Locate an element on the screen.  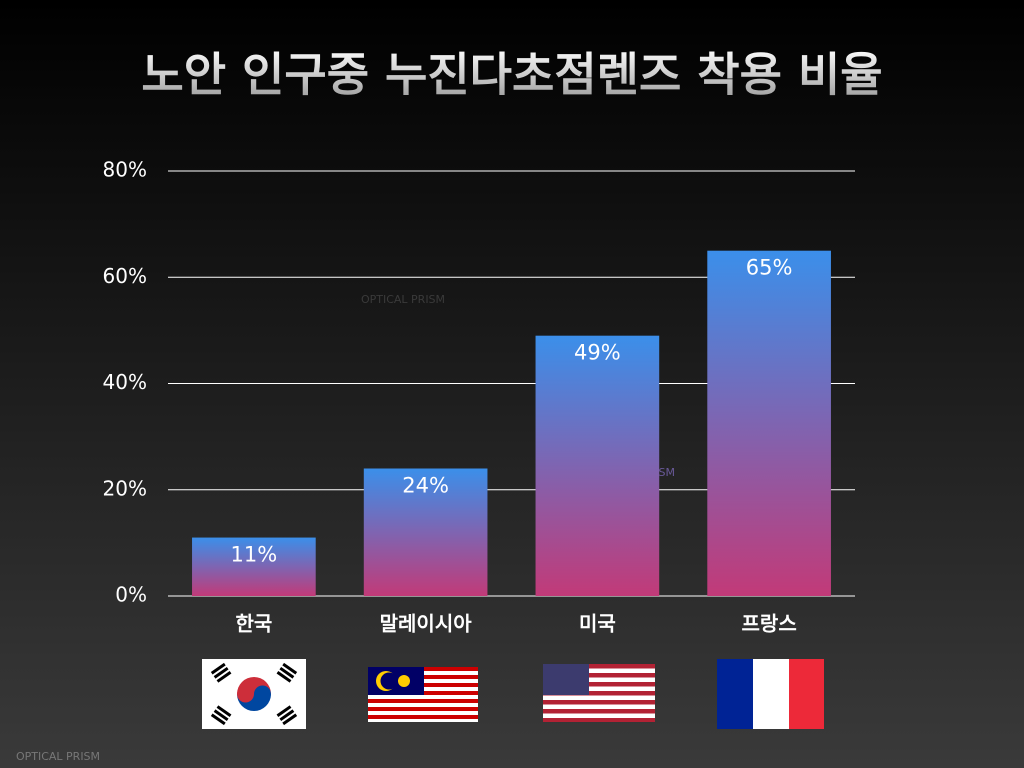
y-tick-label: 0% is located at coordinates (131, 595).